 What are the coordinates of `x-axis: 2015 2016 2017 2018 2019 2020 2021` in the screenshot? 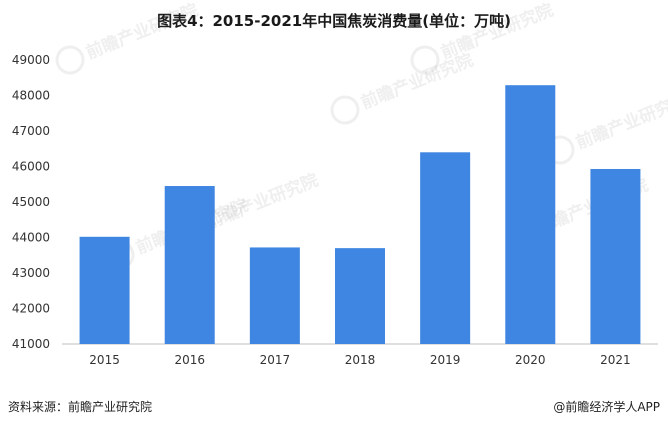 It's located at (359, 360).